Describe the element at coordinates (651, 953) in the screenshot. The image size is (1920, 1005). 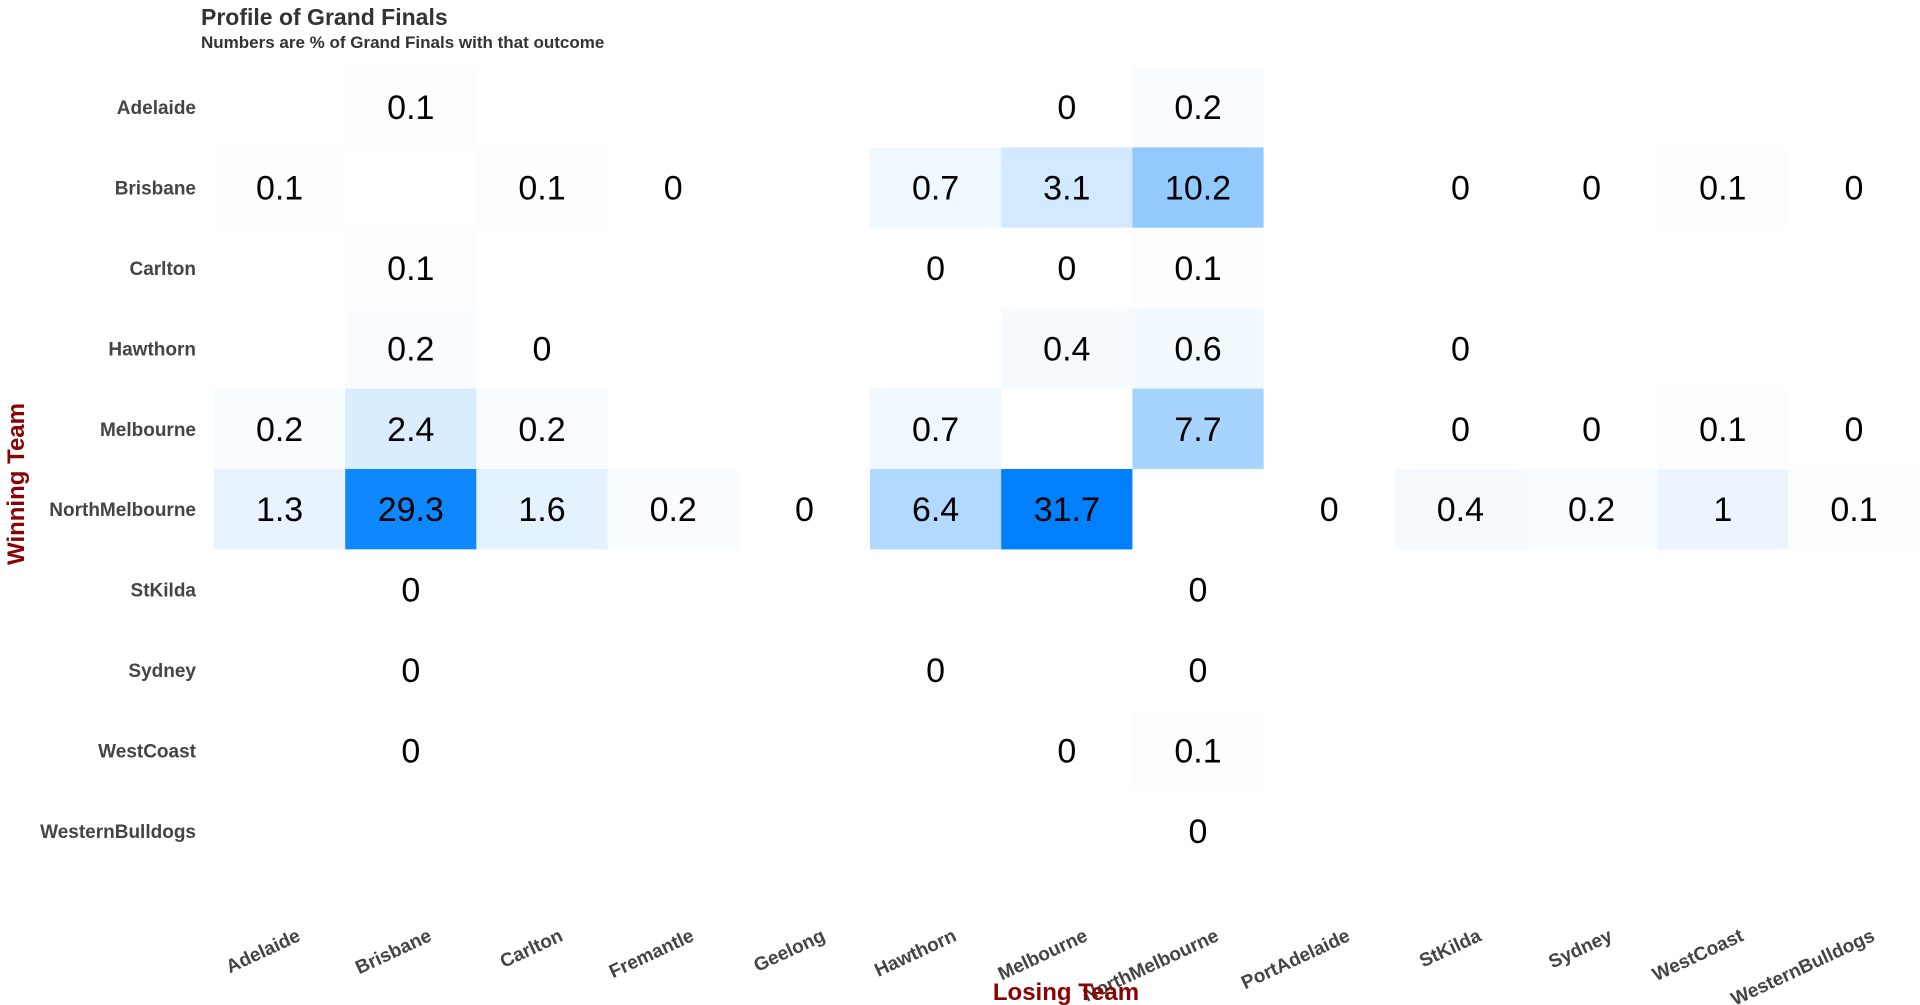
I see `x-tick-label: Fremantle` at that location.